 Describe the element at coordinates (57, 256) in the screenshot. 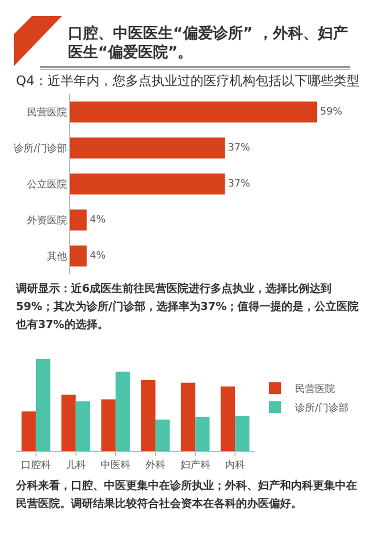

I see `y-tick-label: 其他` at that location.